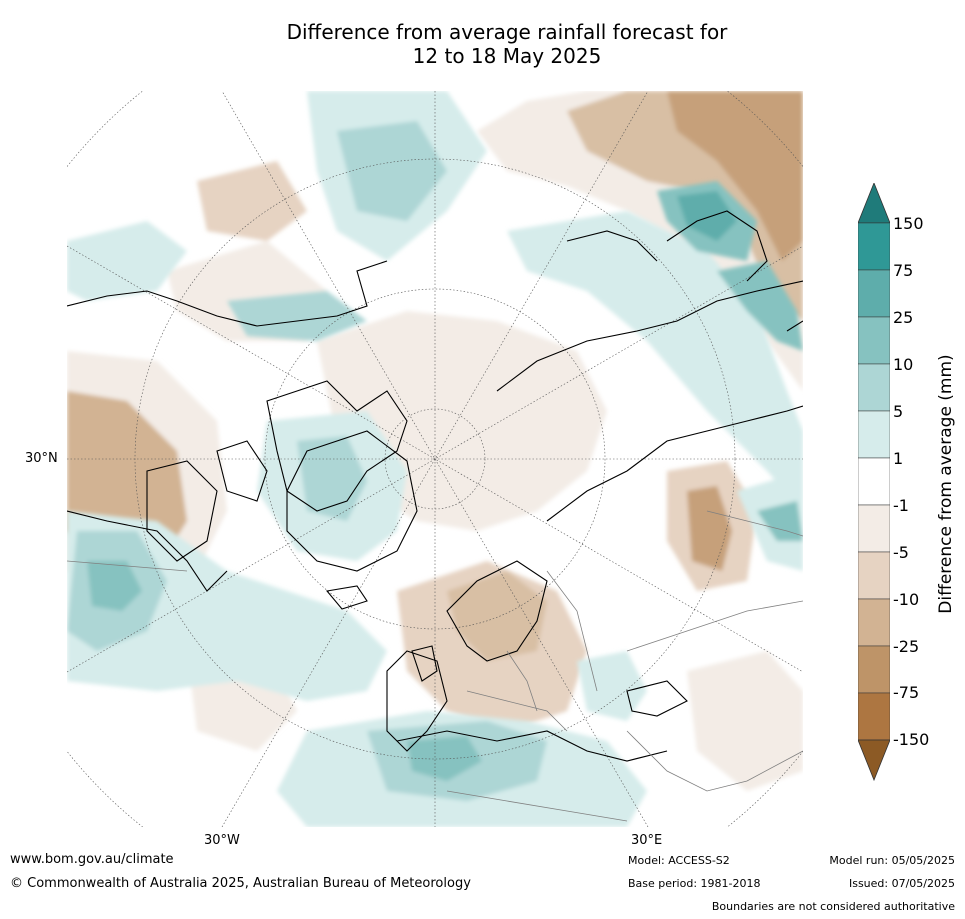  I want to click on coast-greenland, so click(352, 501).